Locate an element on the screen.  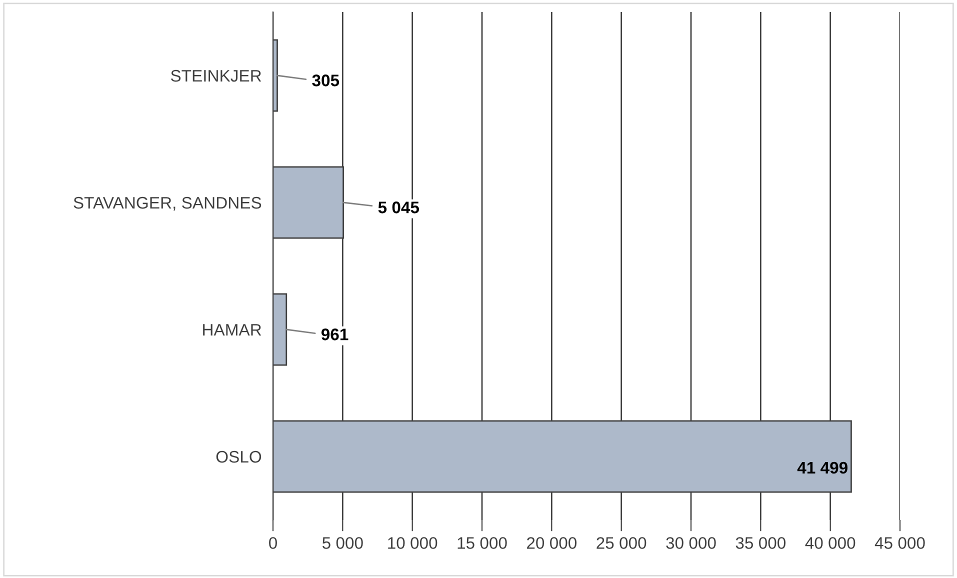
data-label: 961 is located at coordinates (334, 334).